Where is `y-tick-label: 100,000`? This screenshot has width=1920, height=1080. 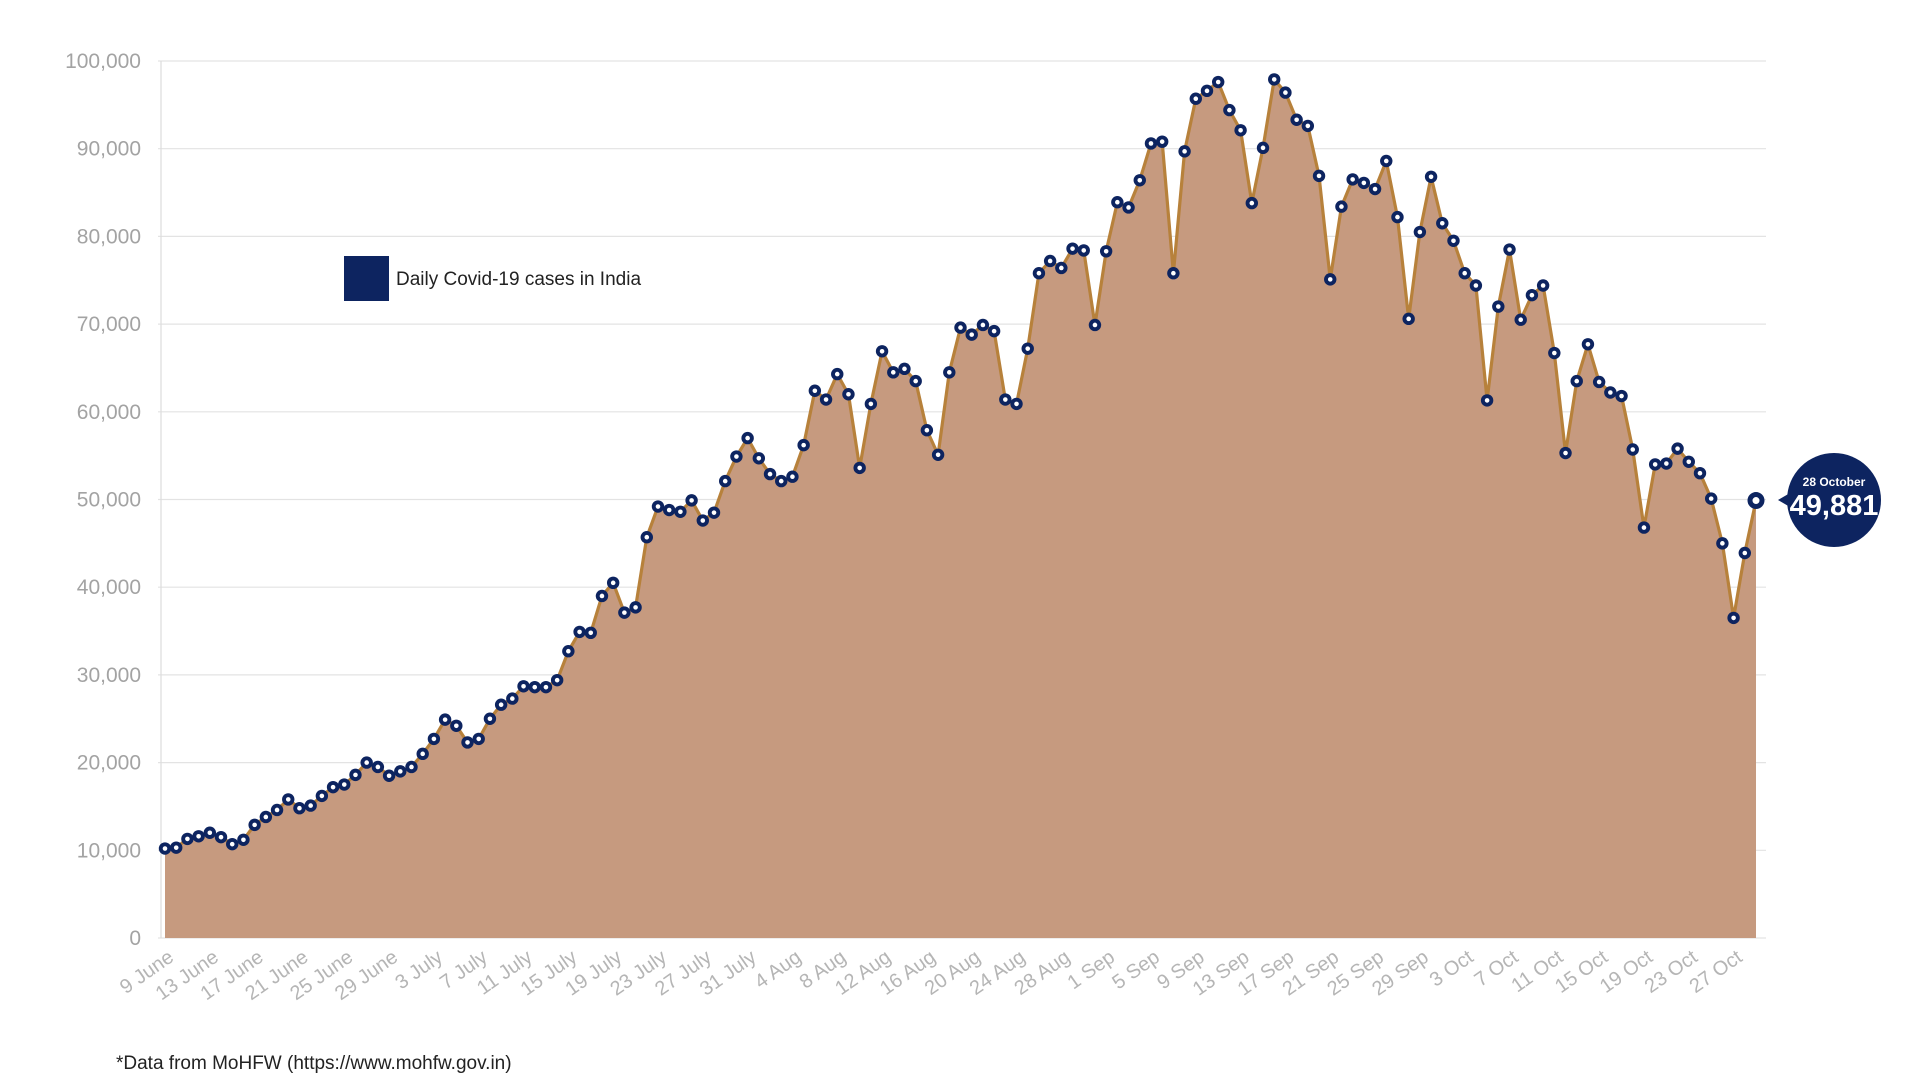 y-tick-label: 100,000 is located at coordinates (103, 61).